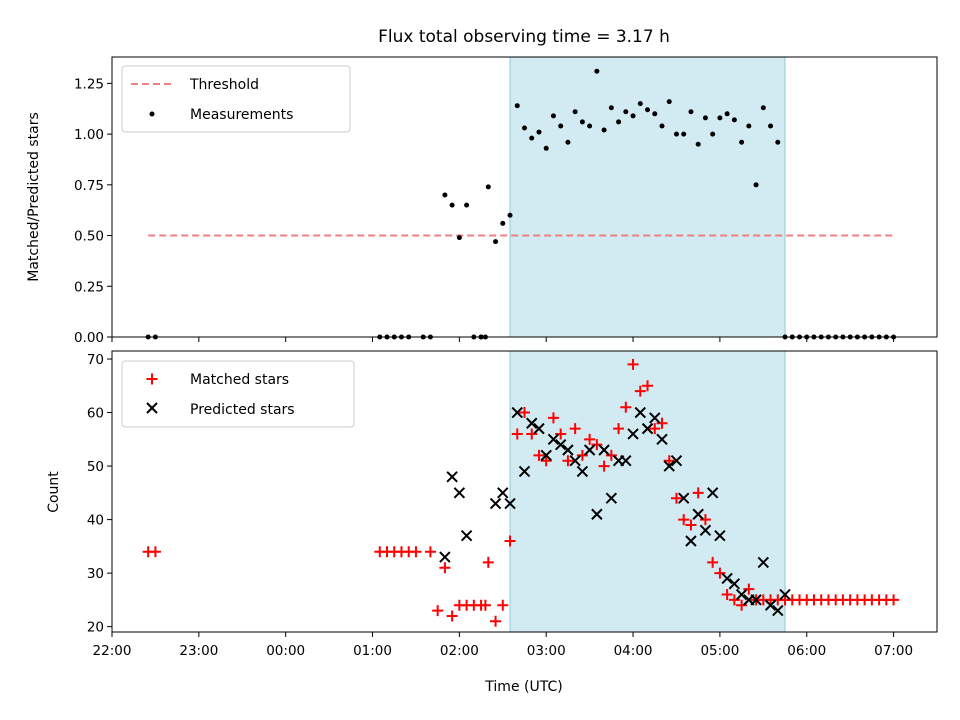 Image resolution: width=960 pixels, height=720 pixels. What do you see at coordinates (89, 84) in the screenshot?
I see `top-y-tick-label: 1.25` at bounding box center [89, 84].